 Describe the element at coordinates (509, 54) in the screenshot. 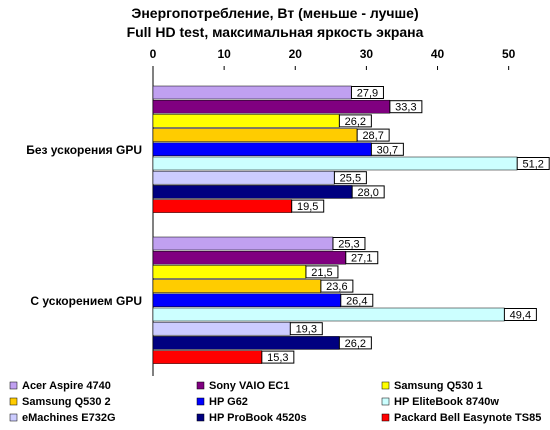

I see `x-tick-label: 50` at that location.